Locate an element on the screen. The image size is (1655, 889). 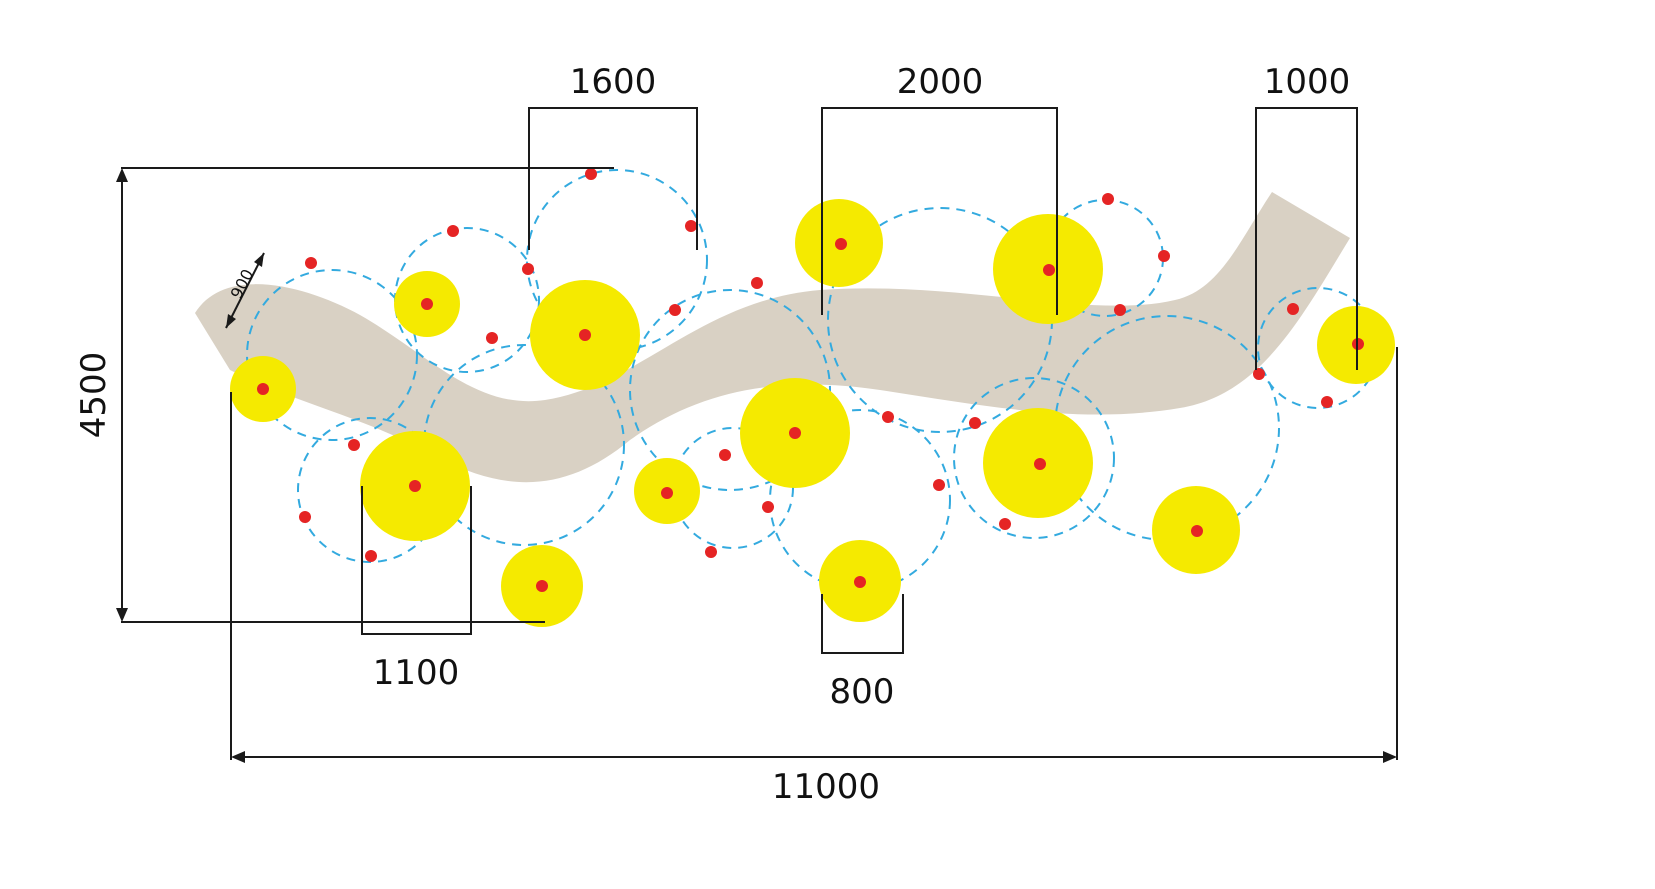
dimension-1600-label: 1600 is located at coordinates (613, 82).